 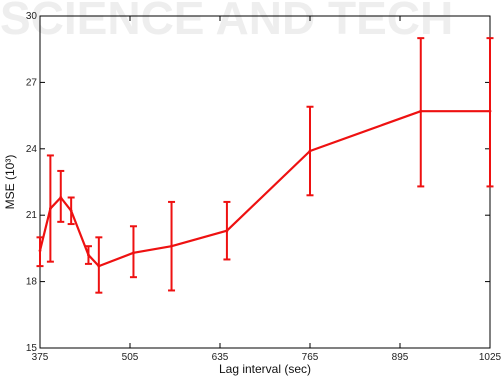 What do you see at coordinates (40, 357) in the screenshot?
I see `x-tick-label: 375` at bounding box center [40, 357].